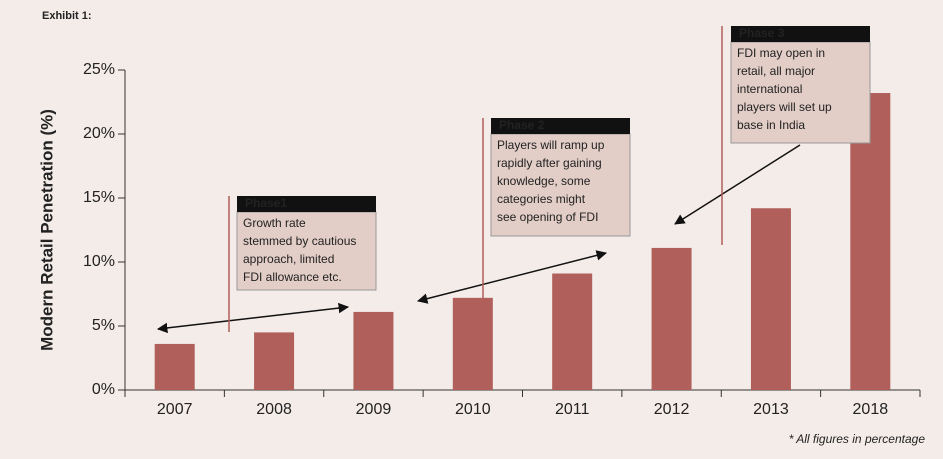 This screenshot has height=459, width=943. Describe the element at coordinates (762, 33) in the screenshot. I see `annotation-title: Phase 3` at that location.